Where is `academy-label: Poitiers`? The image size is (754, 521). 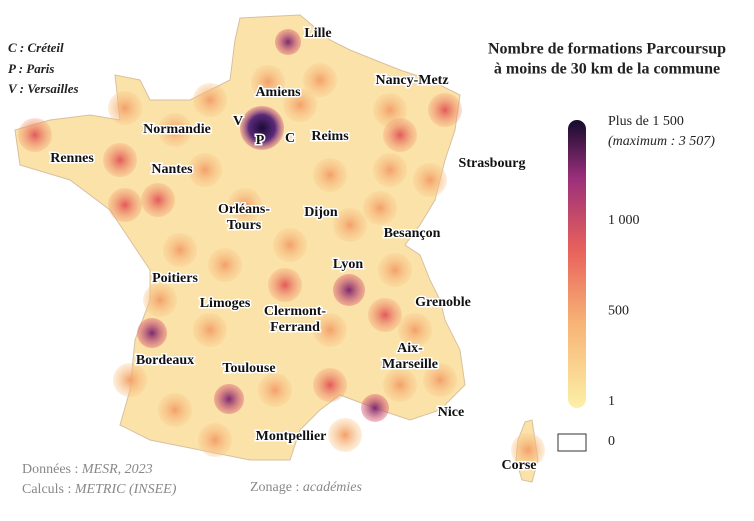
academy-label: Poitiers is located at coordinates (175, 278).